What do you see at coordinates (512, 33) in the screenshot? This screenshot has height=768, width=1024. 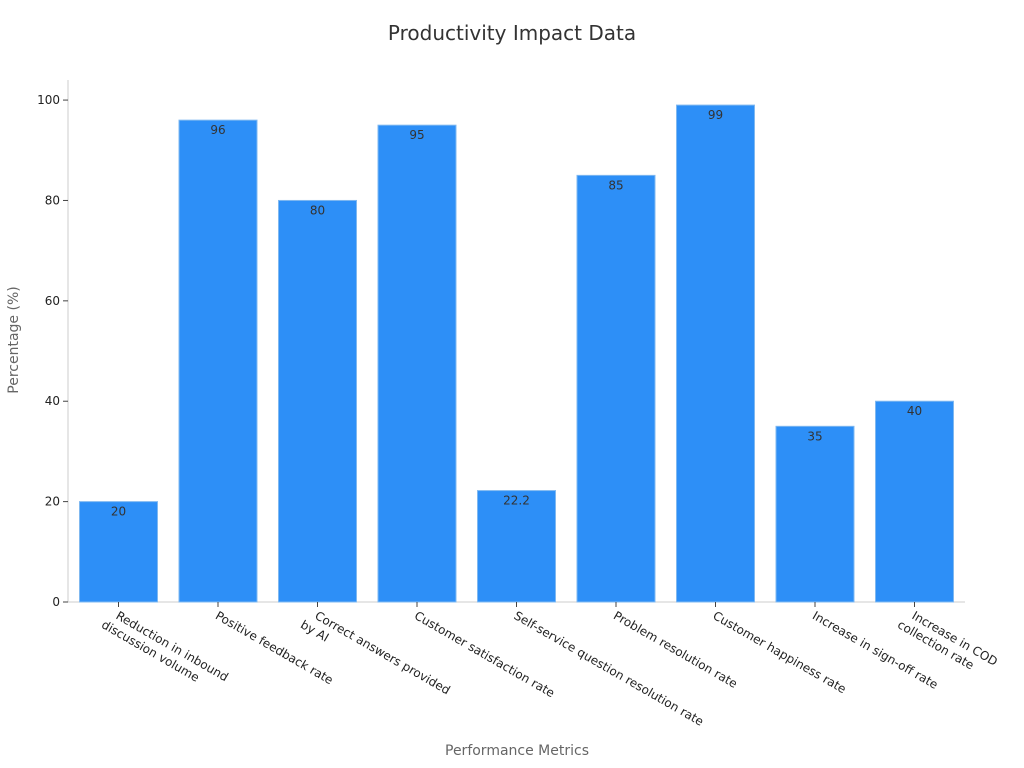 I see `chart-title: Productivity Impact Data` at bounding box center [512, 33].